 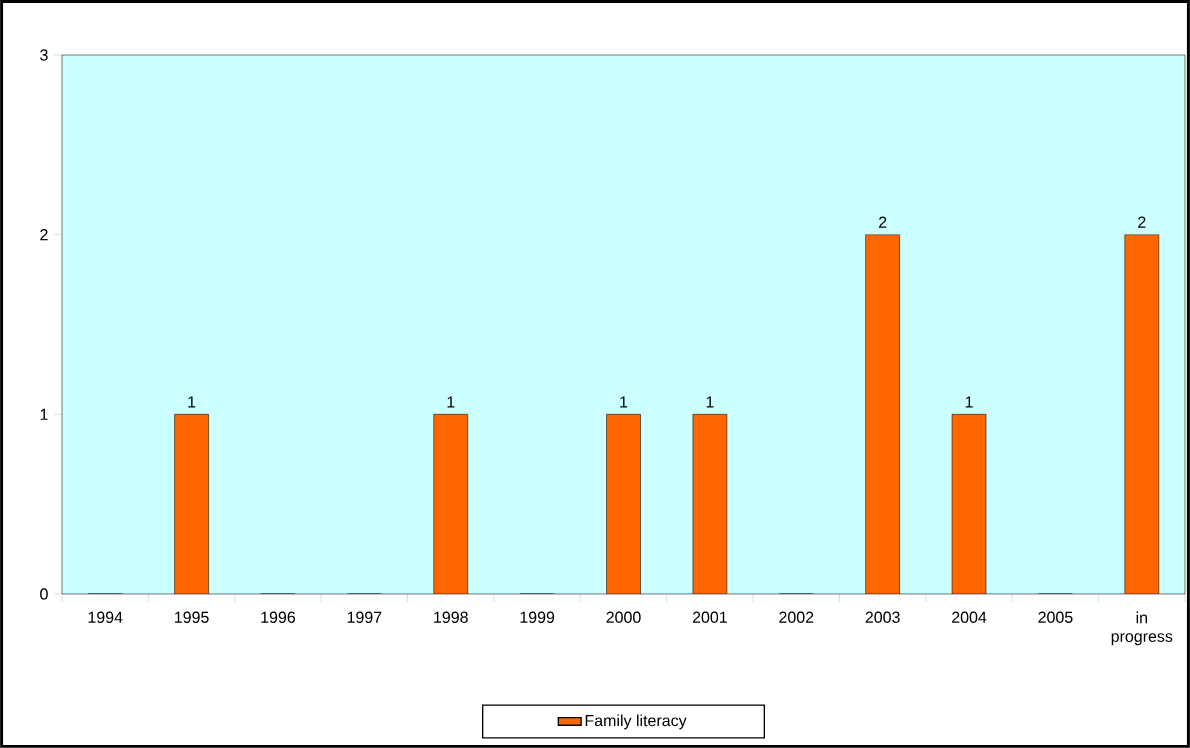 What do you see at coordinates (105, 617) in the screenshot?
I see `x-tick-label: 1994` at bounding box center [105, 617].